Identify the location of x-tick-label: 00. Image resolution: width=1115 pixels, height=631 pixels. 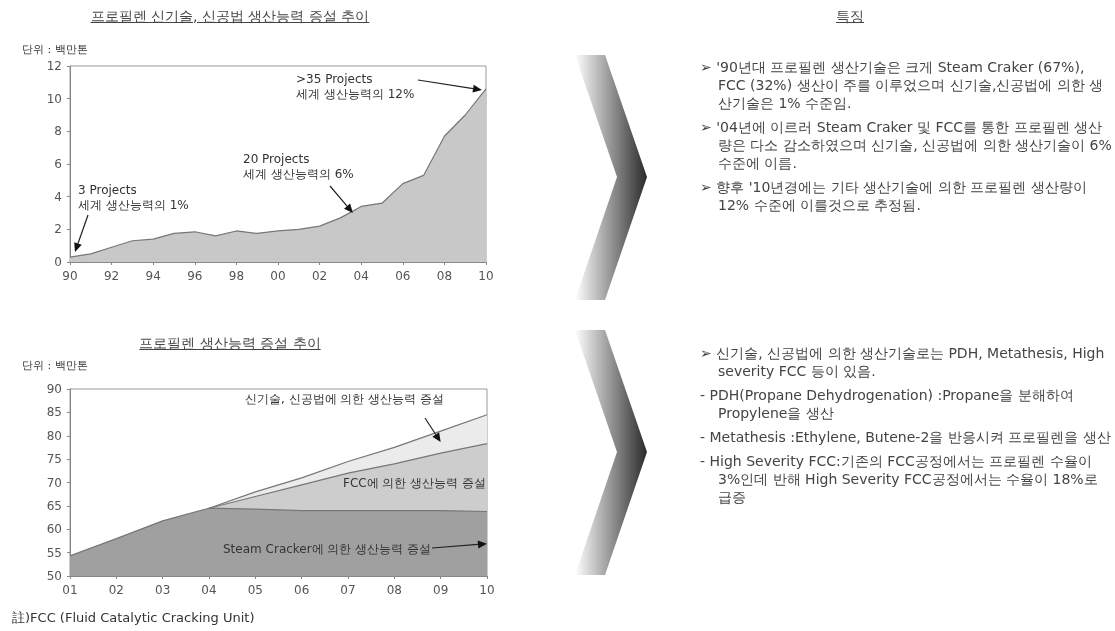
(278, 276).